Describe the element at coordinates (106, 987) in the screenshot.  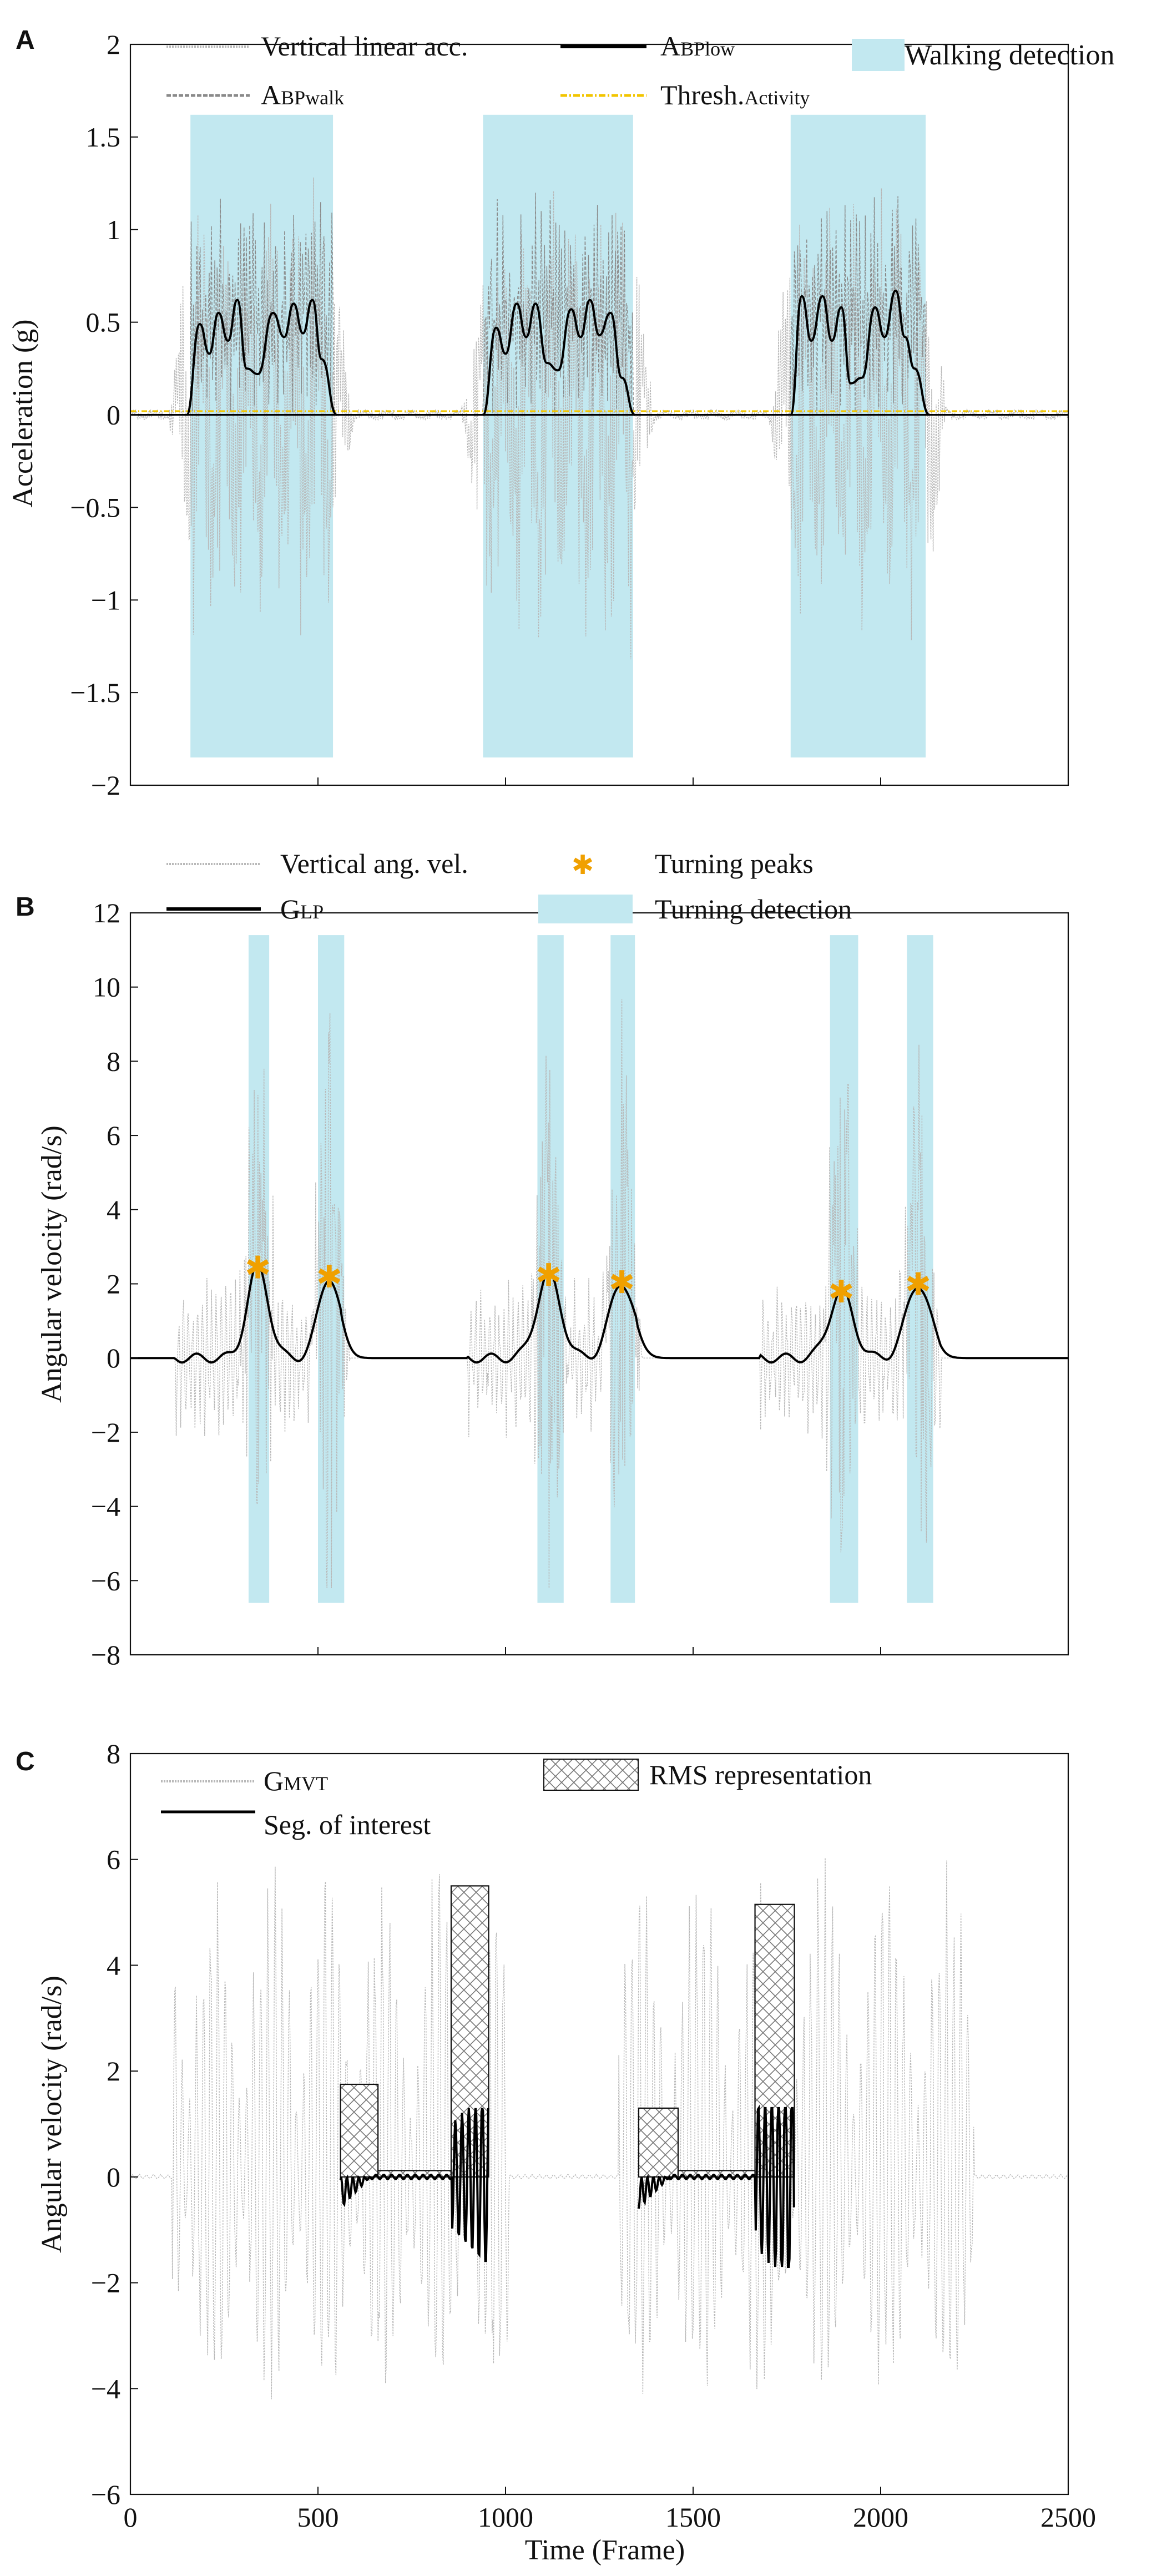
I see `panel-b-ytick-label: 10` at that location.